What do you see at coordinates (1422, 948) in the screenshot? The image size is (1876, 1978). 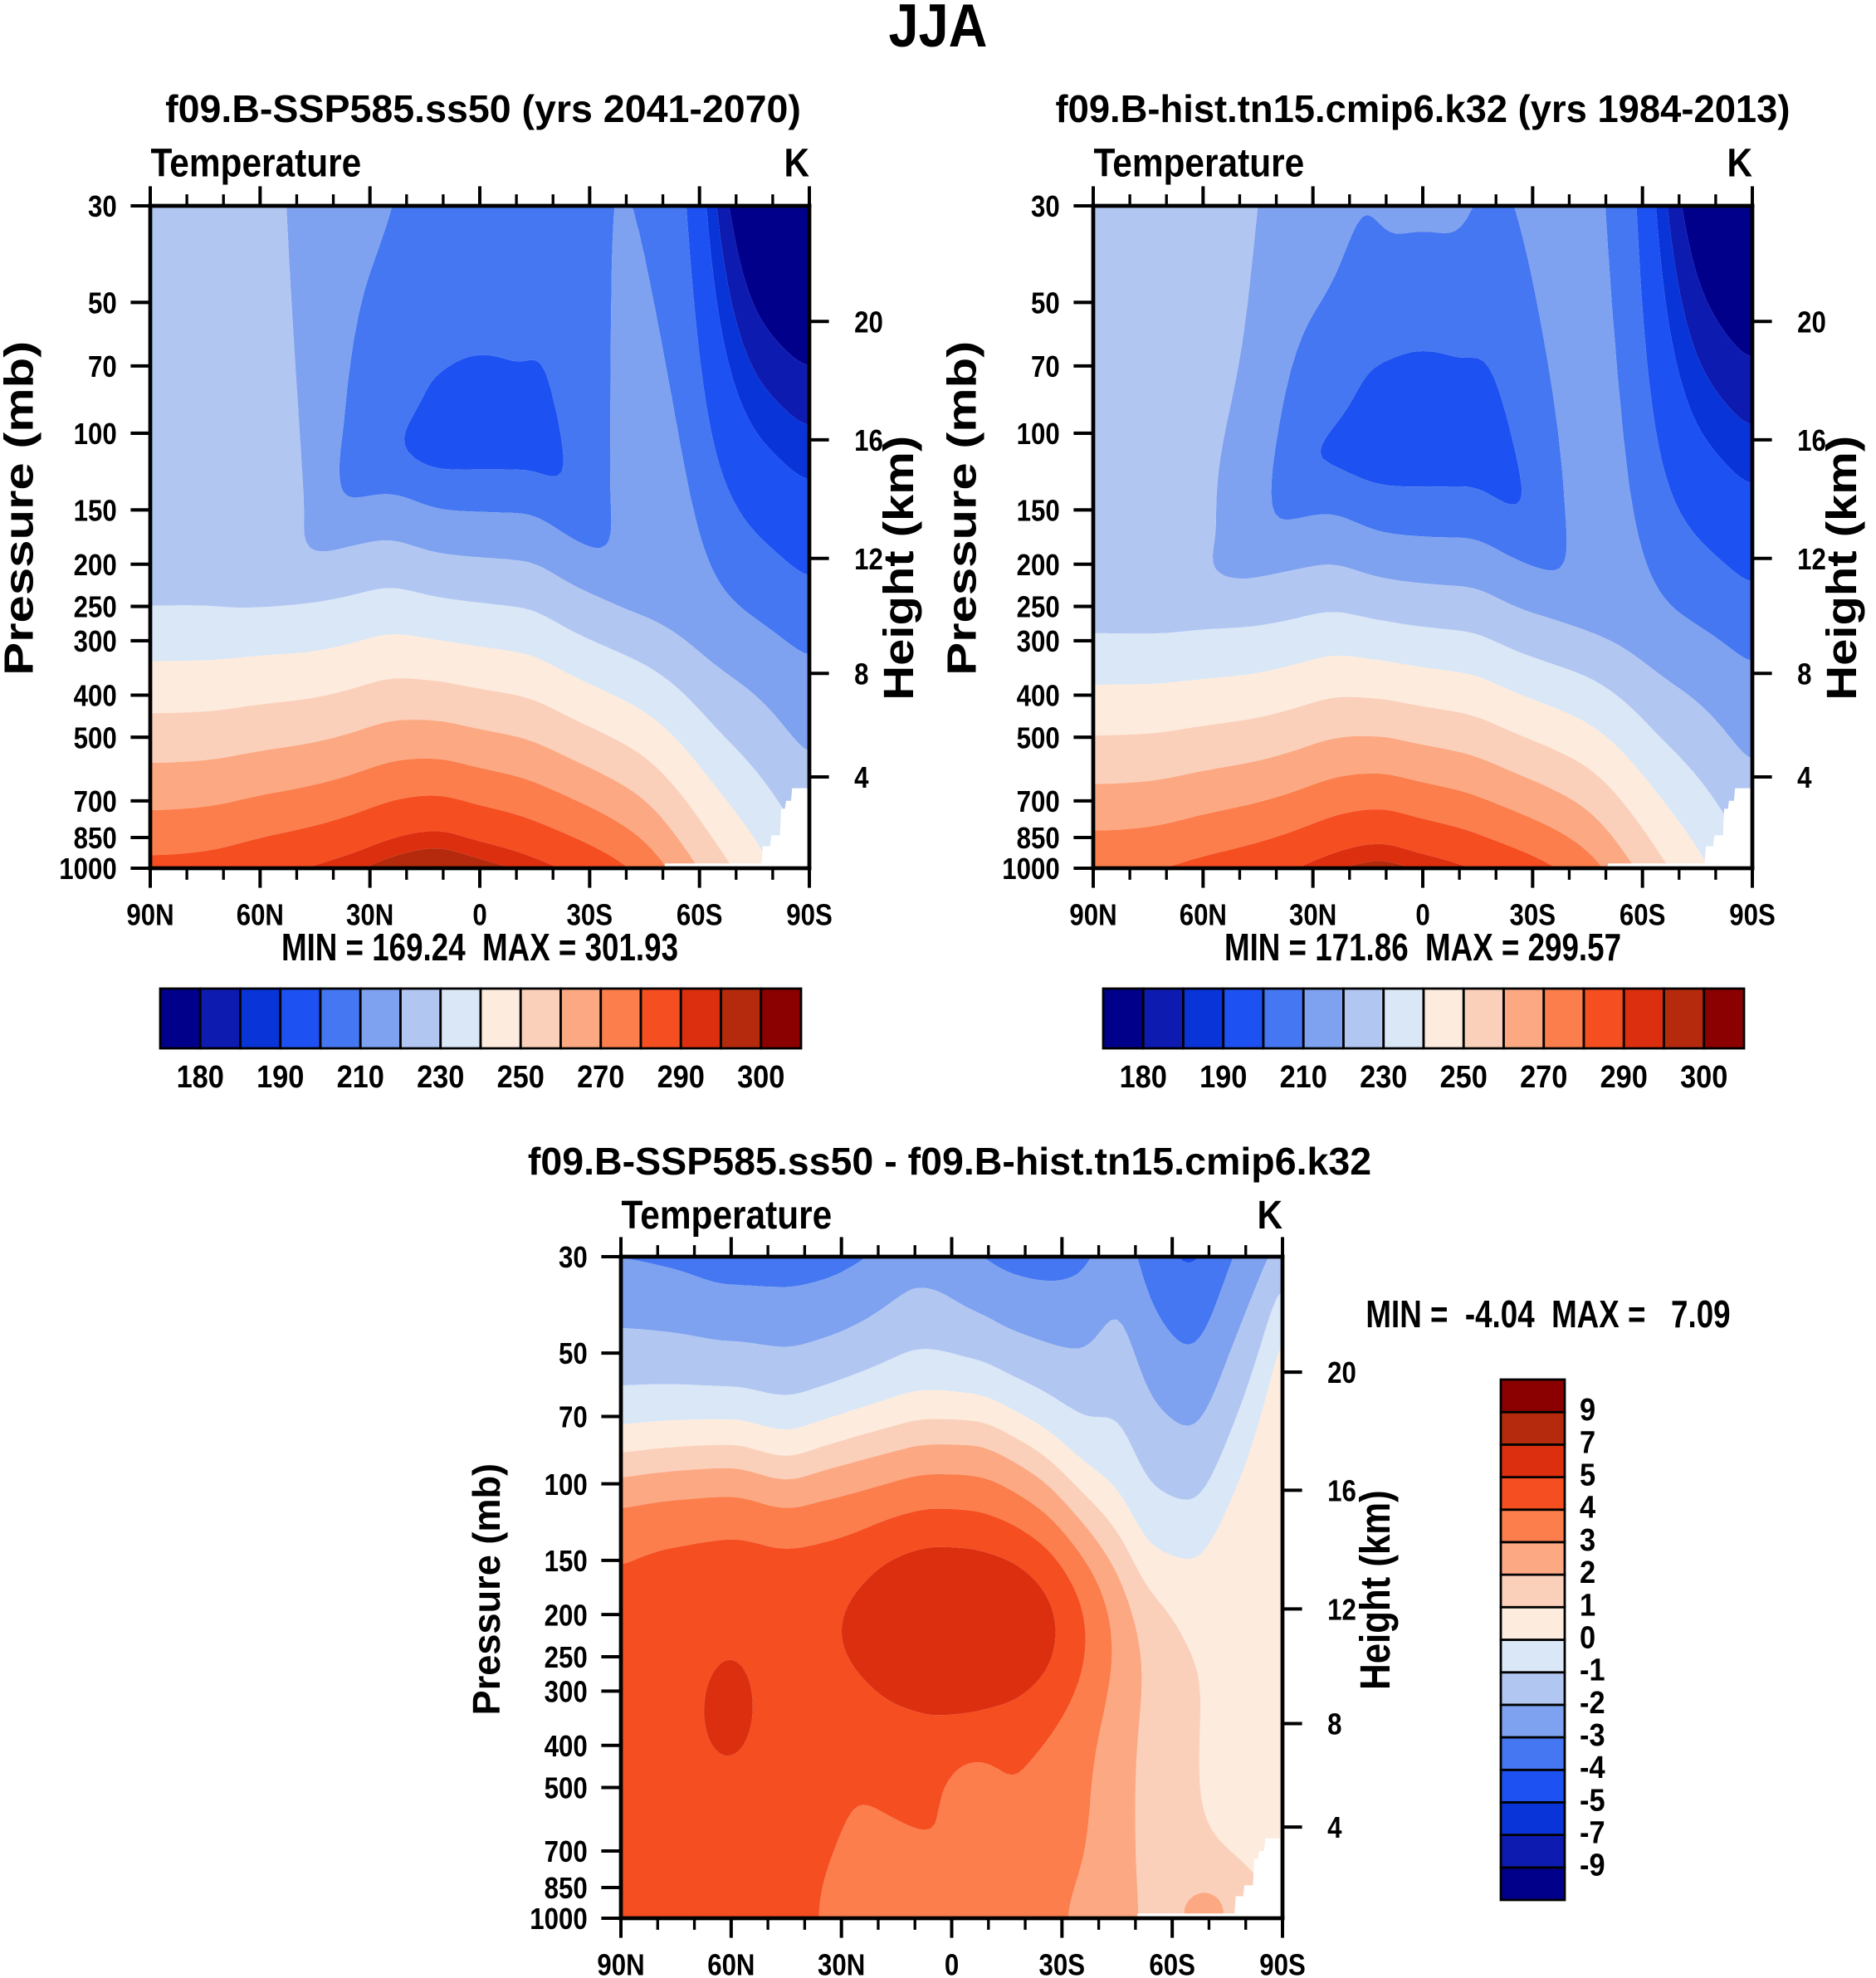 I see `svg-text: MIN = 171.86 MAX = 299.57` at bounding box center [1422, 948].